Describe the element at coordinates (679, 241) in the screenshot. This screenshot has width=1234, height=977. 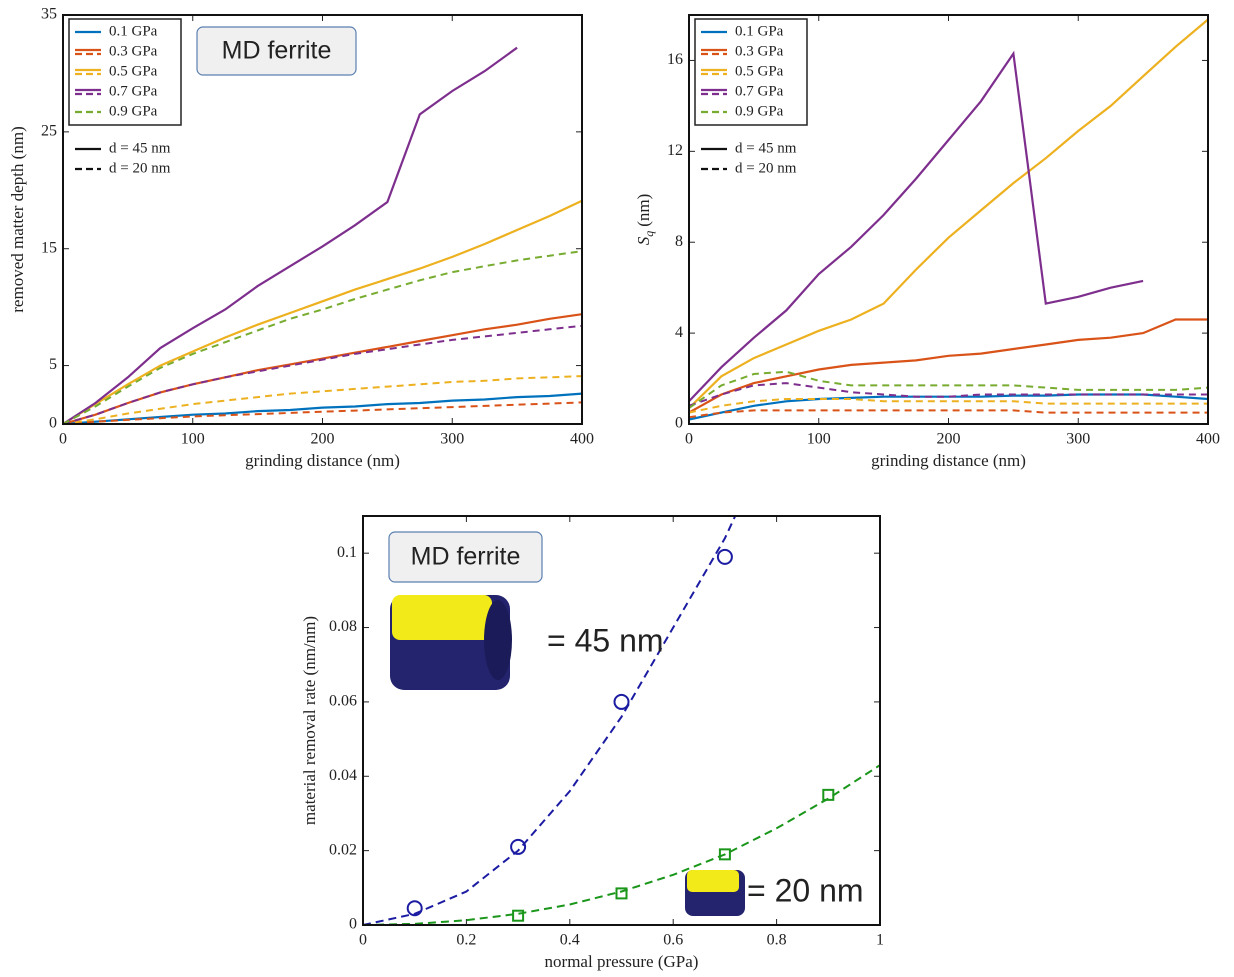
I see `y-tick-label: 8` at that location.